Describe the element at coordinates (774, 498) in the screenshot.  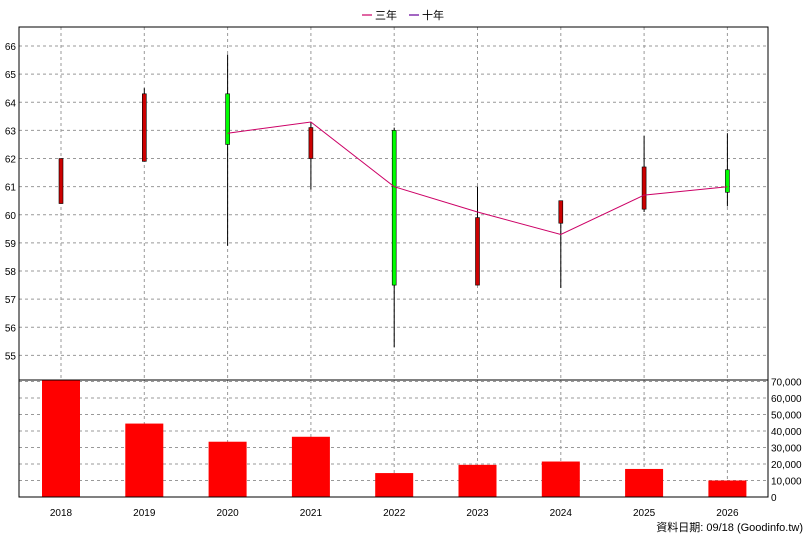
I see `volume-y-tick-label: 0` at that location.